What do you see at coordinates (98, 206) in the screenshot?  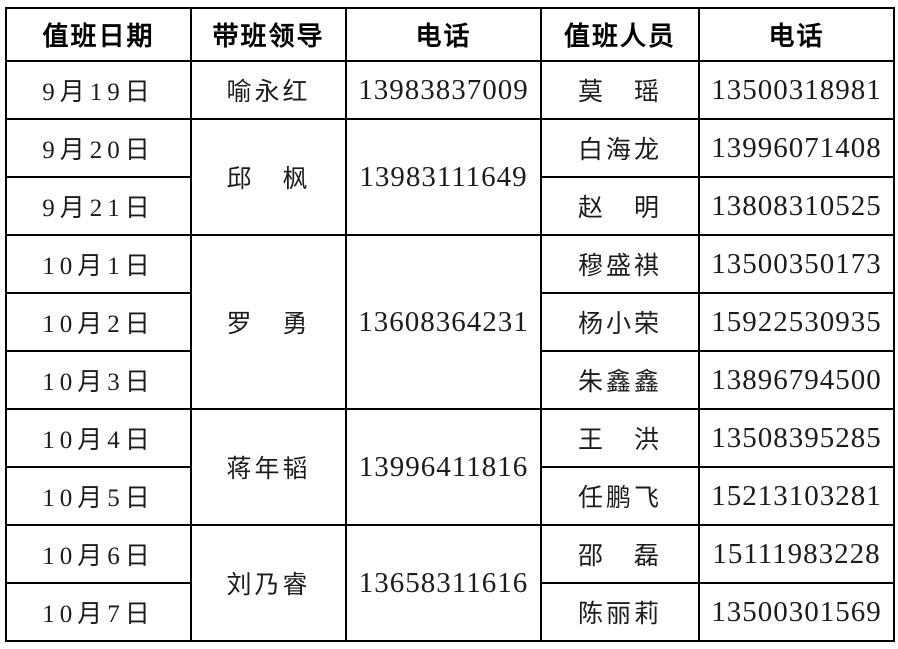 I see `date-cell: 9月21日` at bounding box center [98, 206].